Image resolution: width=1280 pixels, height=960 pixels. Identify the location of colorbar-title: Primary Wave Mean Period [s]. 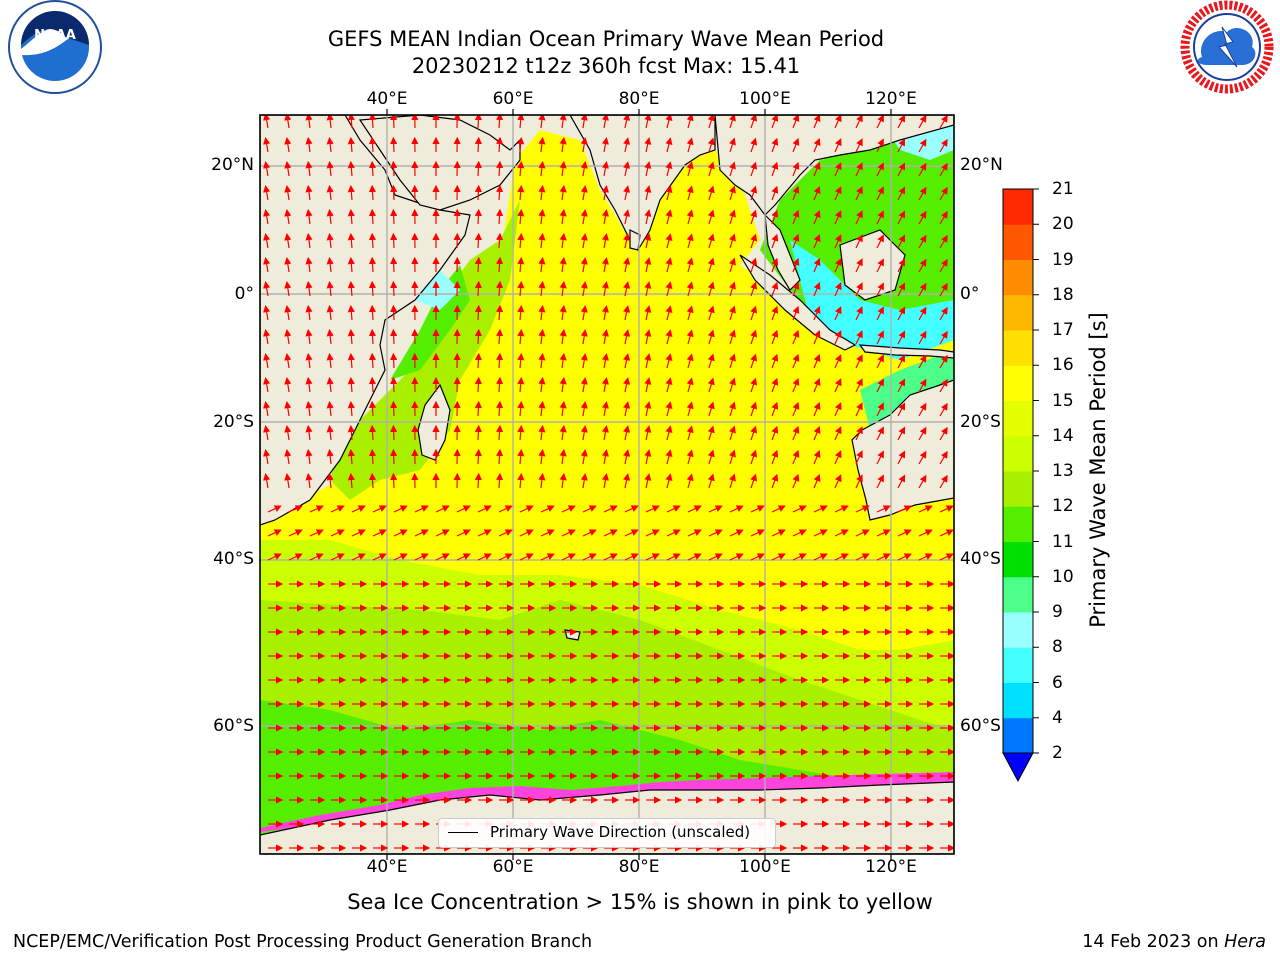
(1098, 470).